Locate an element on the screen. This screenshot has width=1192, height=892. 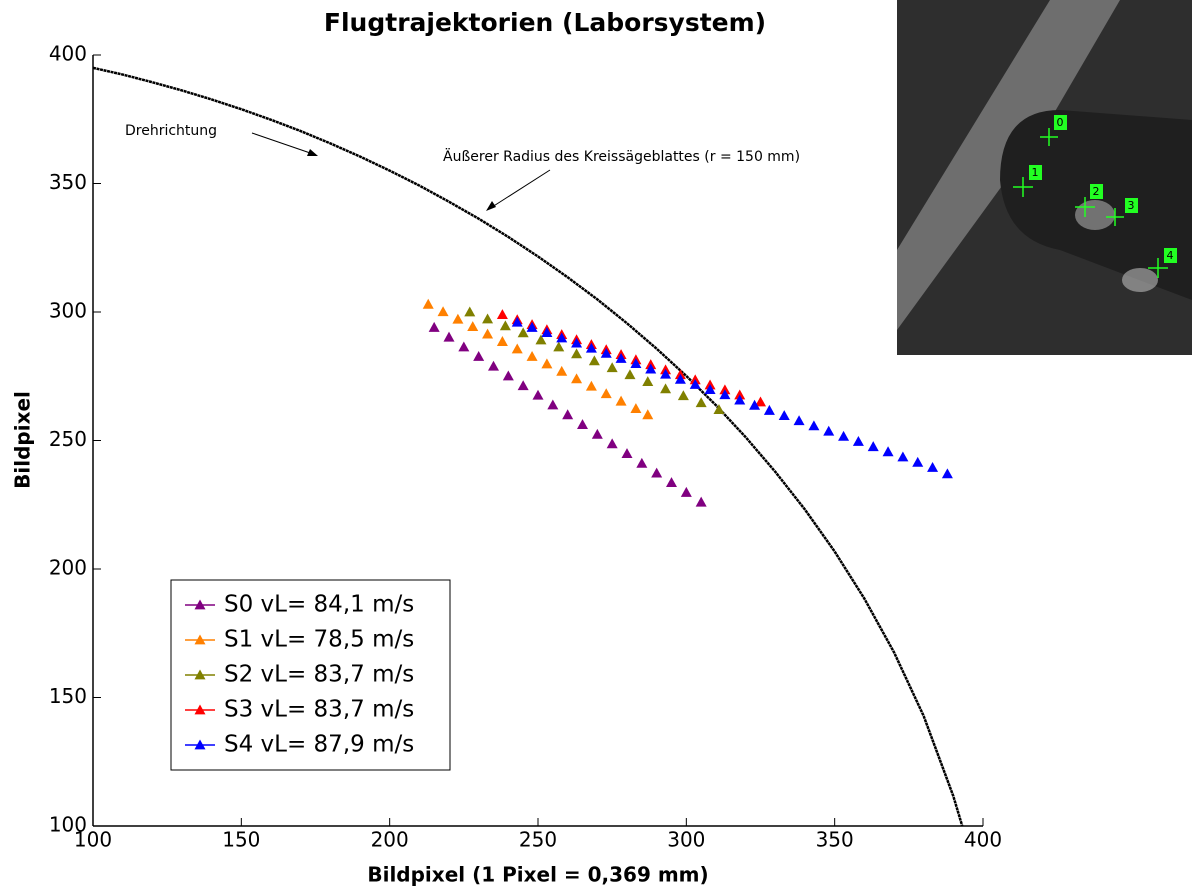
y-tick-label: 100 is located at coordinates (68, 825).